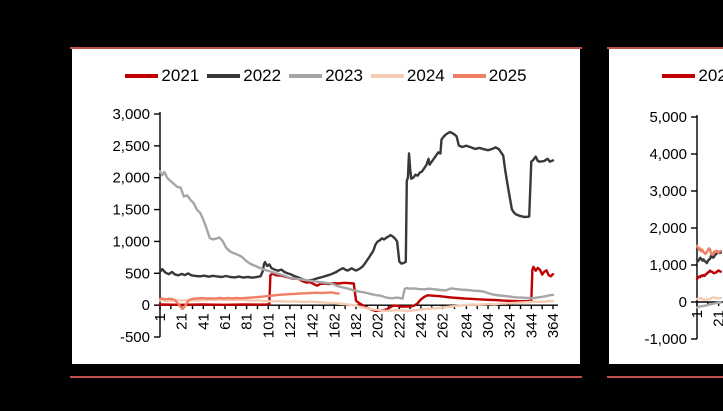 The image size is (723, 411). Describe the element at coordinates (306, 75) in the screenshot. I see `legend-swatch-2023` at that location.